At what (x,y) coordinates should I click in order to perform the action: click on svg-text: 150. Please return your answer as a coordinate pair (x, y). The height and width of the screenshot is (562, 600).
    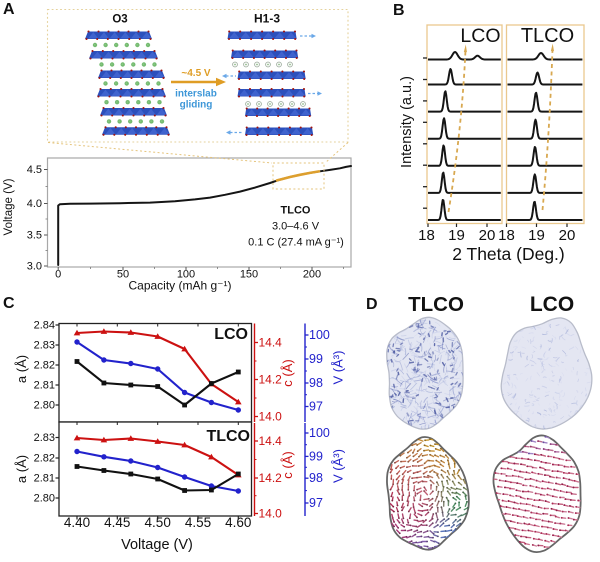
    Looking at the image, I should click on (249, 275).